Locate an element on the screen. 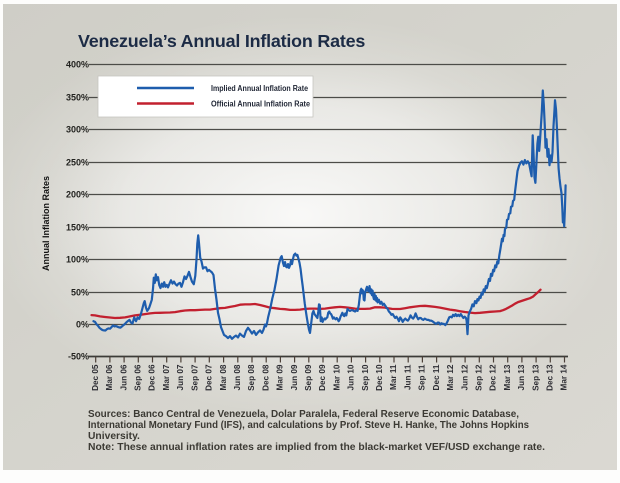 The height and width of the screenshot is (483, 620). svg-text: Mar 07 is located at coordinates (166, 377).